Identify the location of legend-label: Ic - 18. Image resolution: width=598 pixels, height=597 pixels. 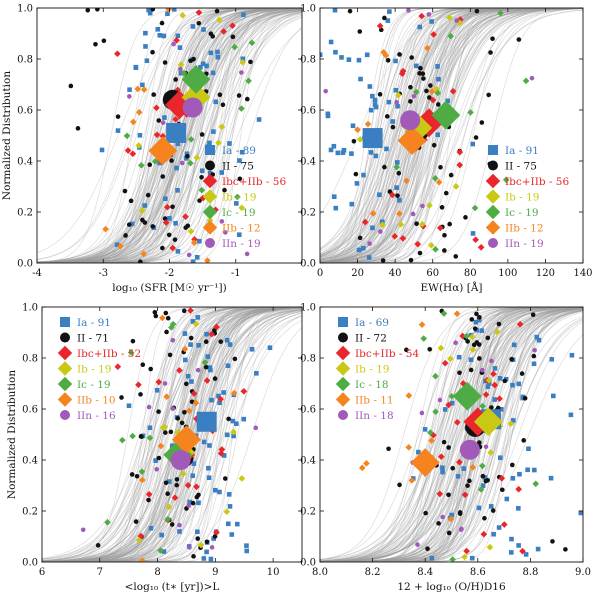
(372, 385).